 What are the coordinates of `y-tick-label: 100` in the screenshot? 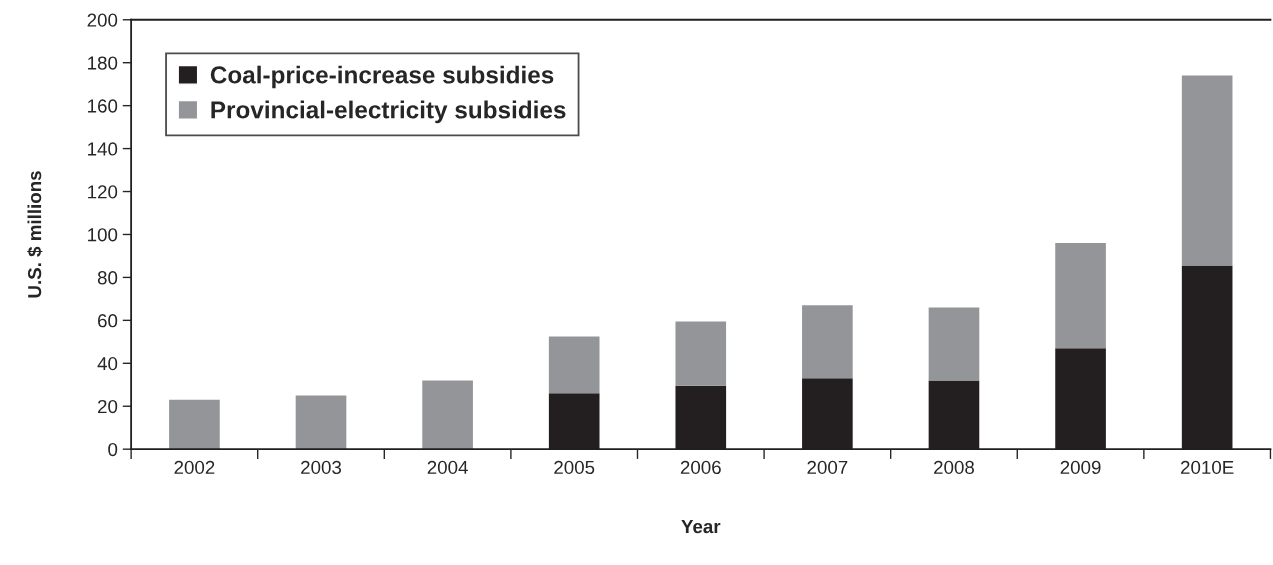 It's located at (103, 235).